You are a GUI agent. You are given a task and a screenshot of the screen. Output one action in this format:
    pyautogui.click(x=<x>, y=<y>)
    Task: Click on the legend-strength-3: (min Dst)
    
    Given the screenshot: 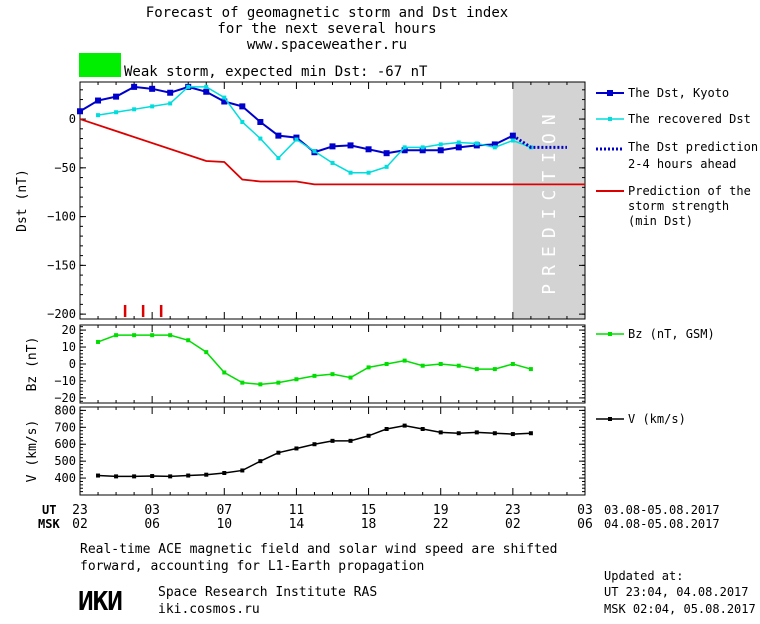 What is the action you would take?
    pyautogui.click(x=660, y=221)
    